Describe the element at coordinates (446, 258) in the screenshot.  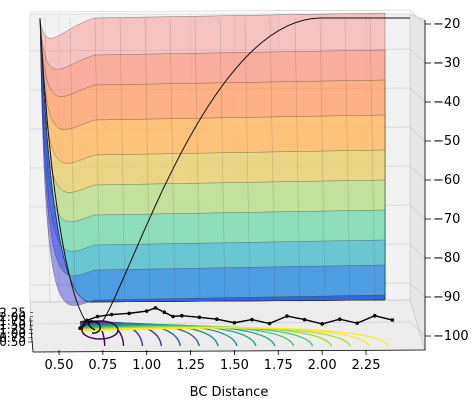
I see `z-tick-label: −80` at that location.